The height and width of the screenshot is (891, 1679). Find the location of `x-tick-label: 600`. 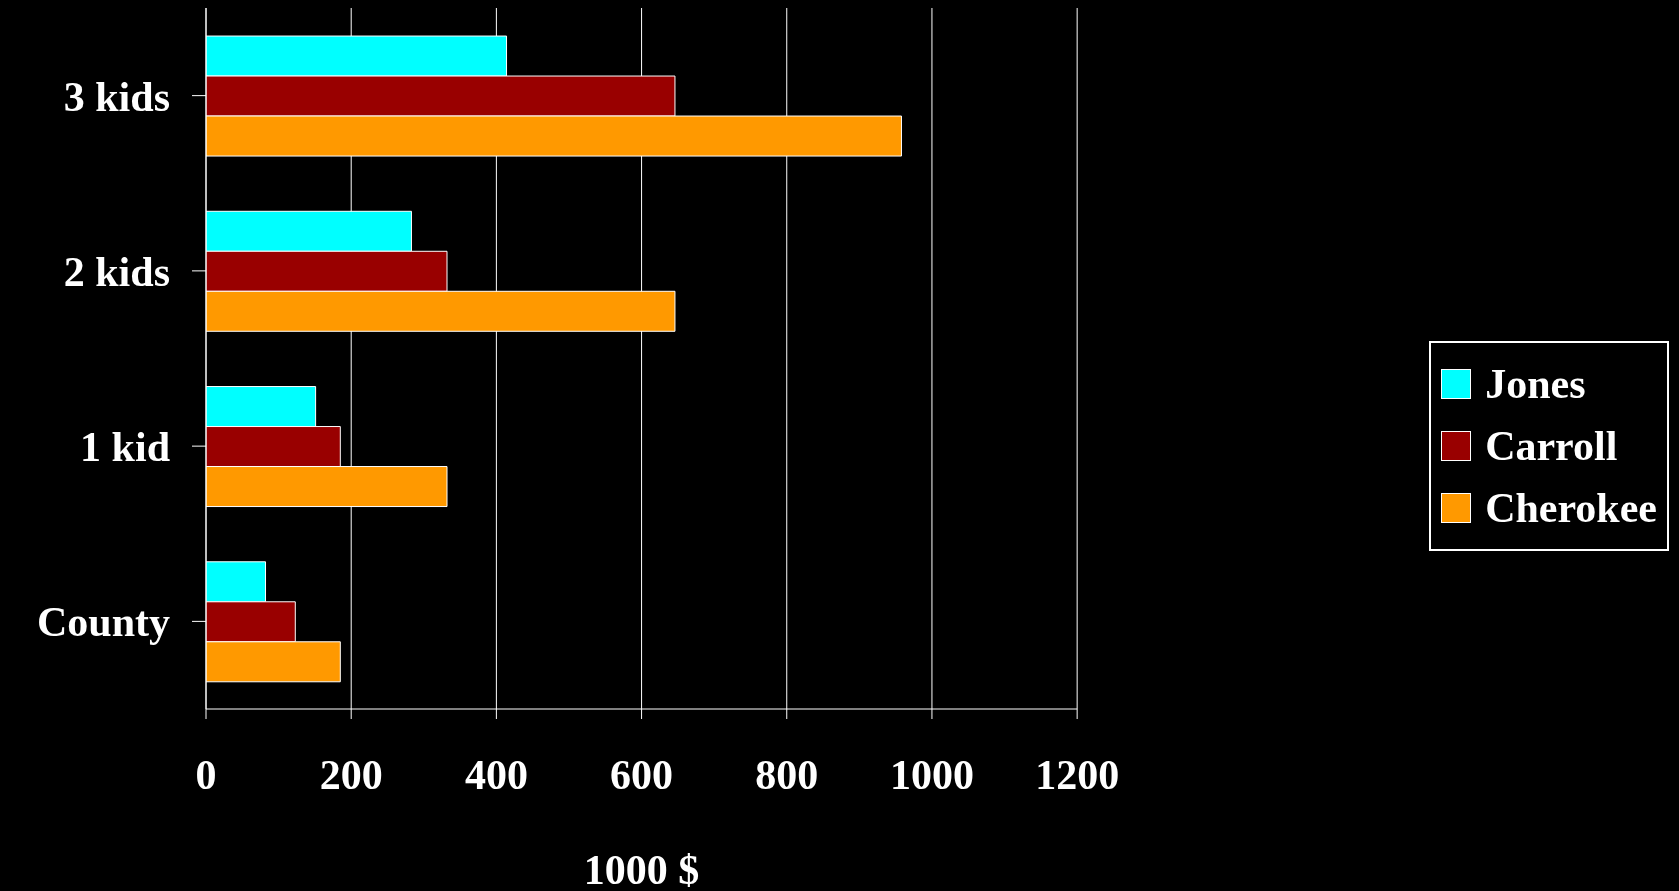

x-tick-label: 600 is located at coordinates (642, 774).